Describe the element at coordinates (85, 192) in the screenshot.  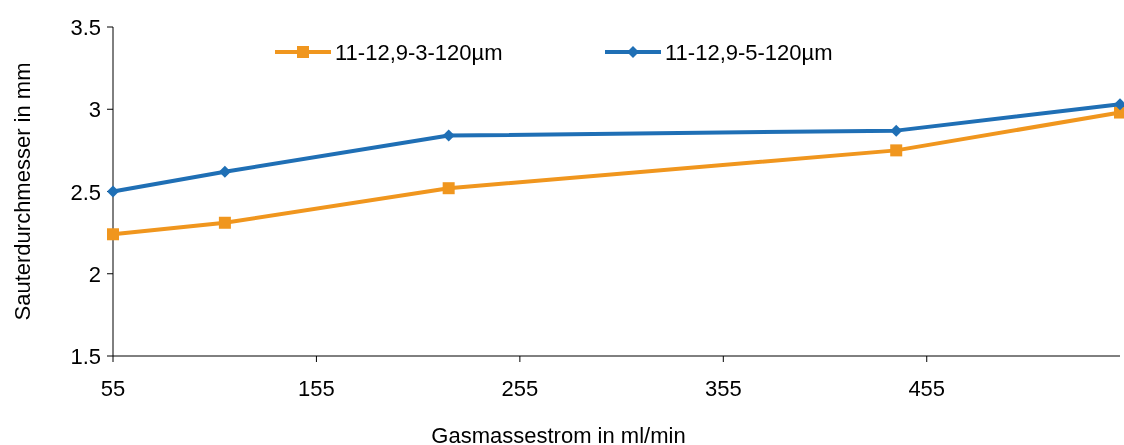
I see `y-tick-label: 2.5` at that location.